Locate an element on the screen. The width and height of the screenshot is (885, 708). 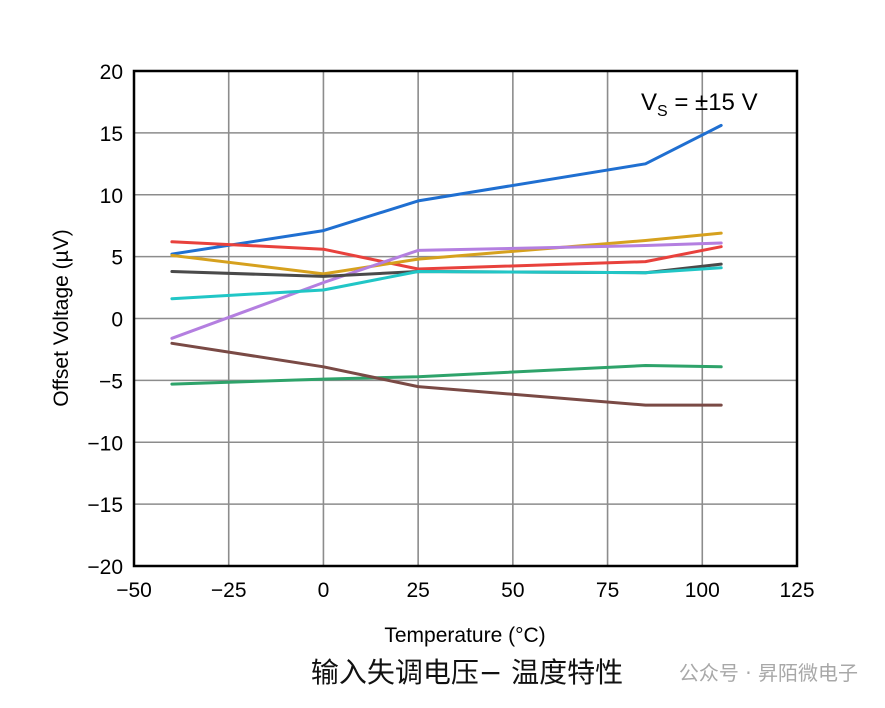
x-tick-label: 25 is located at coordinates (417, 590).